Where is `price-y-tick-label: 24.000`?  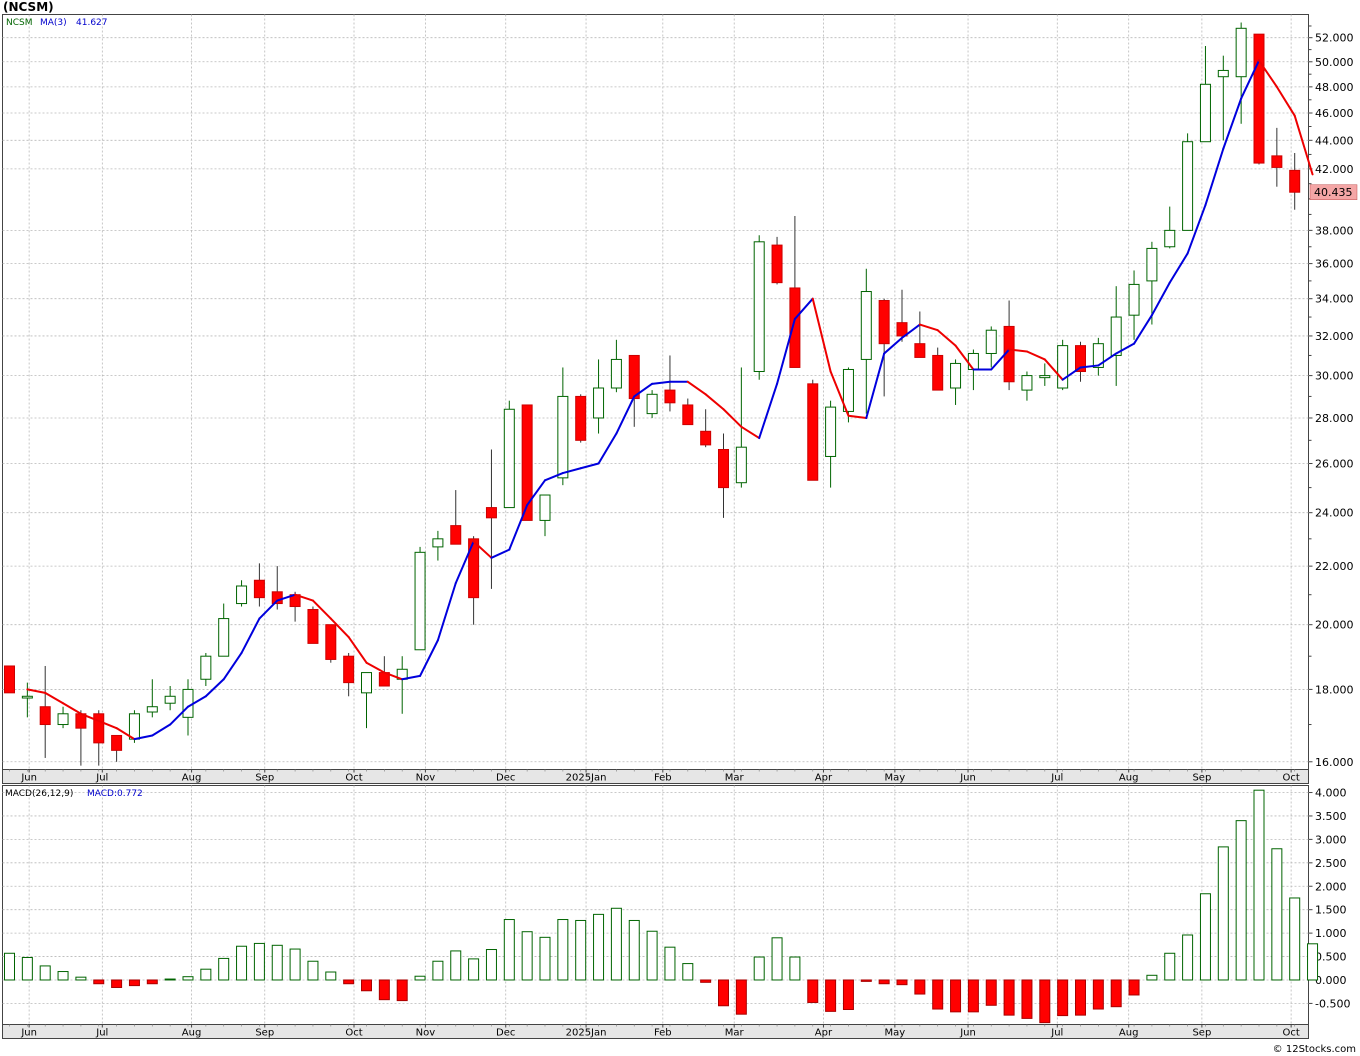 price-y-tick-label: 24.000 is located at coordinates (1334, 513).